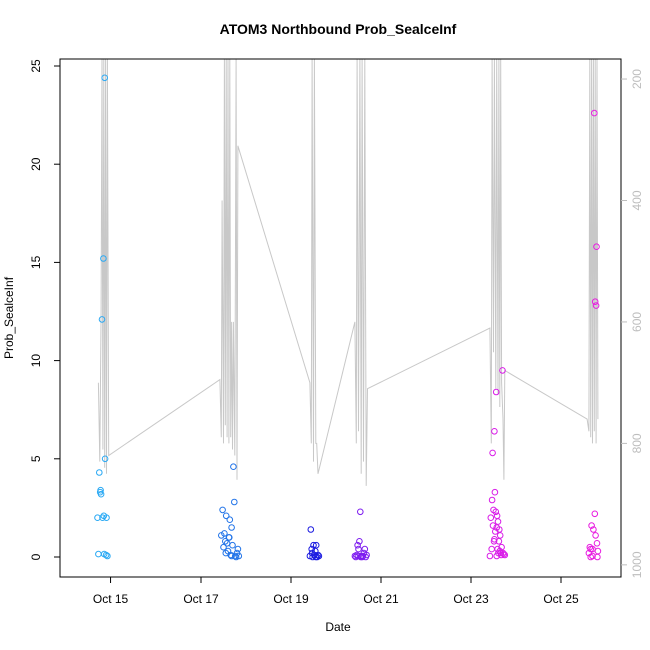 The image size is (650, 650). I want to click on y2-tick-label: 600, so click(637, 322).